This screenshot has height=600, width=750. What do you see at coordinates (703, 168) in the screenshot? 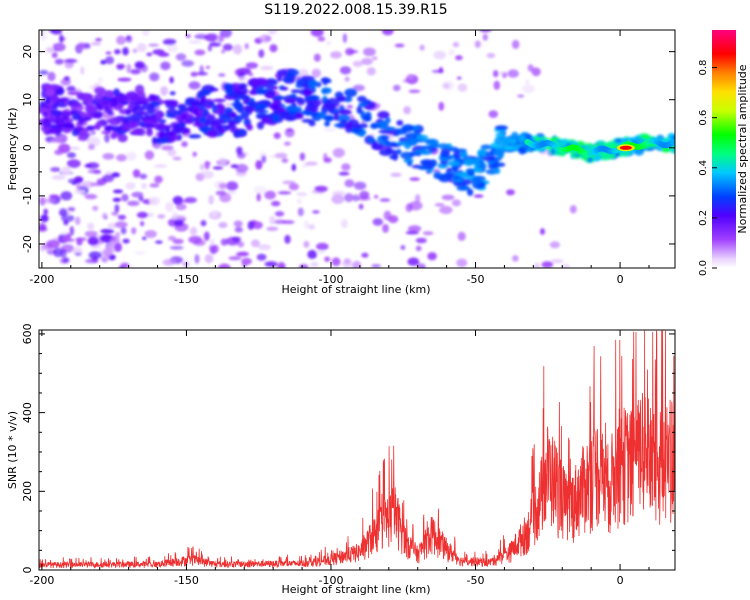
I see `colorbar-tick-label: 0.4` at bounding box center [703, 168].